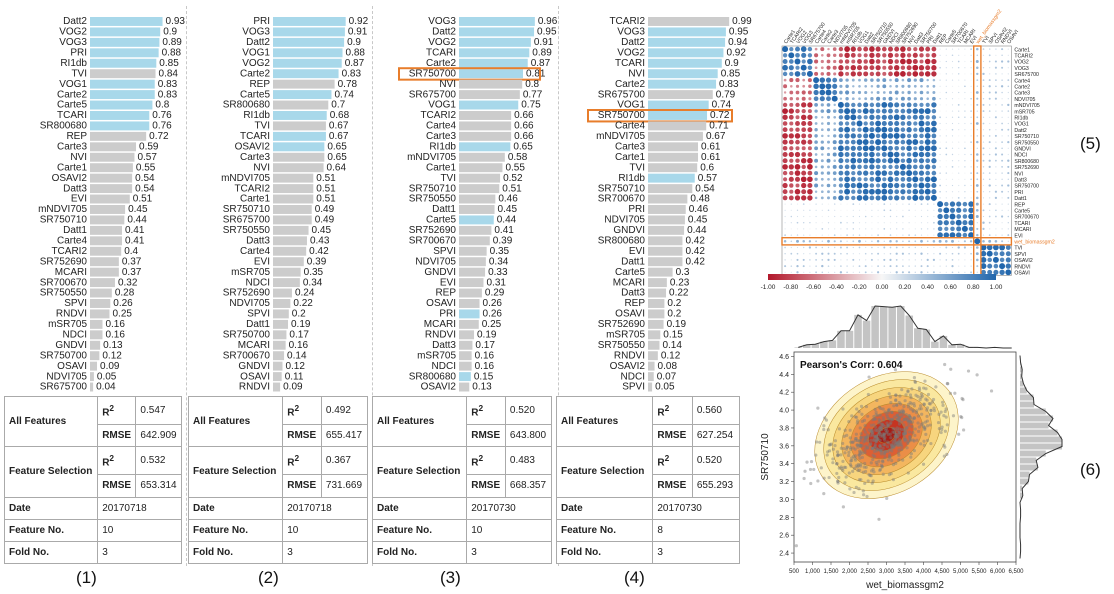  I want to click on date-value: 20170730, so click(696, 508).